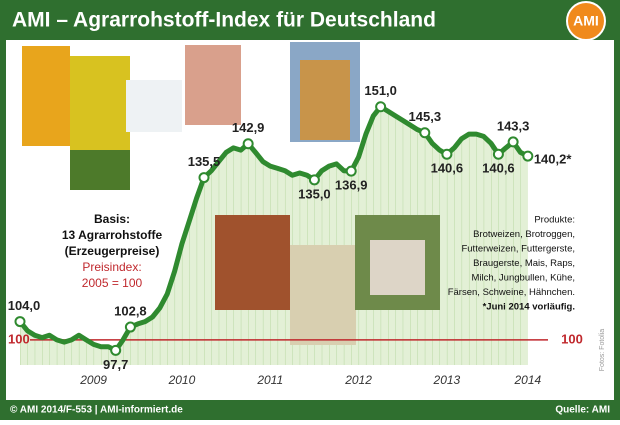 Image resolution: width=620 pixels, height=425 pixels. I want to click on x-tick-label: 2010, so click(182, 380).